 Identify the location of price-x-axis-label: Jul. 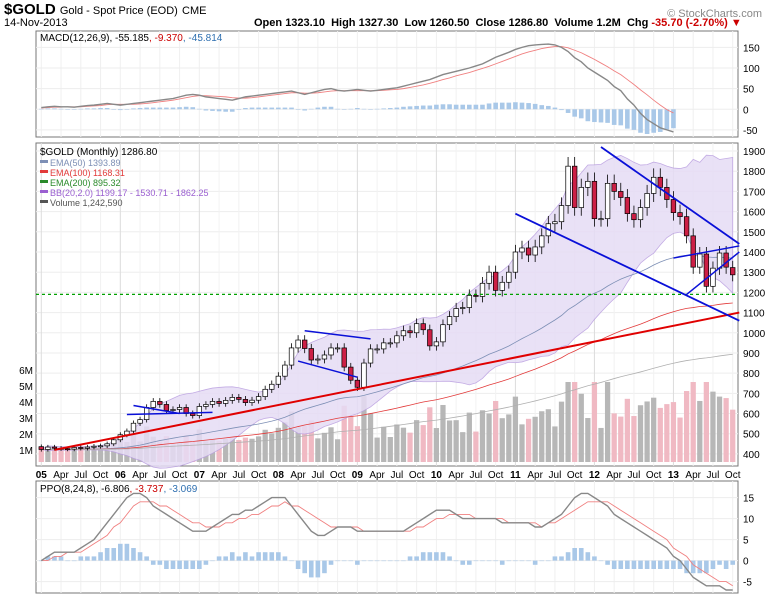
(238, 475).